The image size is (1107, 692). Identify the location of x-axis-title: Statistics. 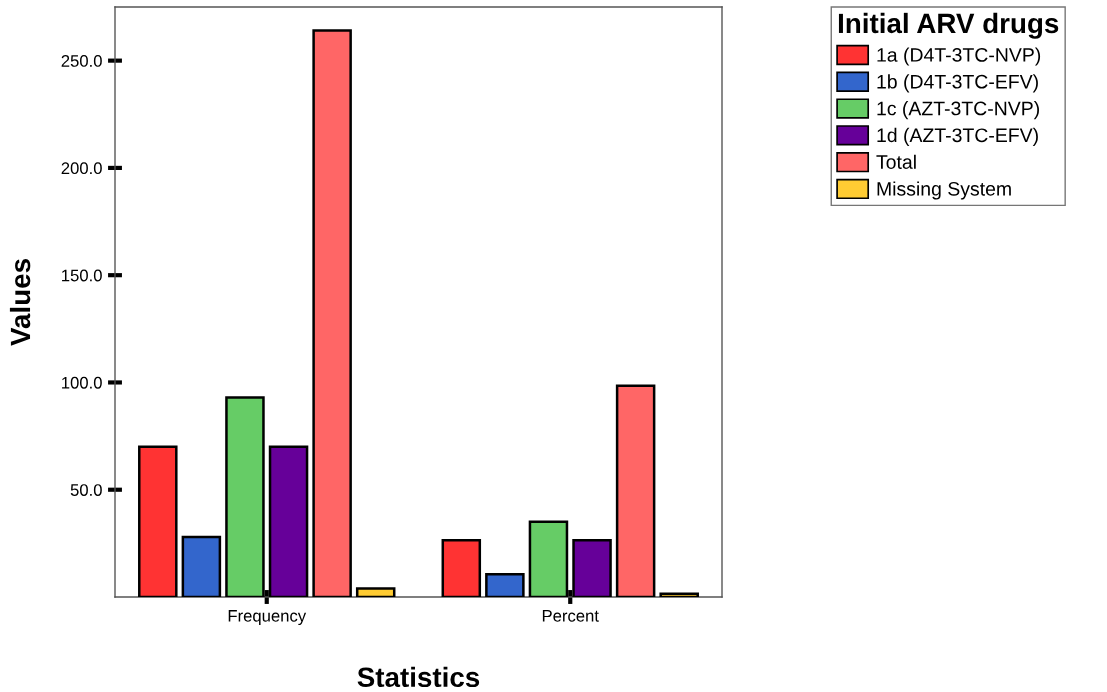
(418, 677).